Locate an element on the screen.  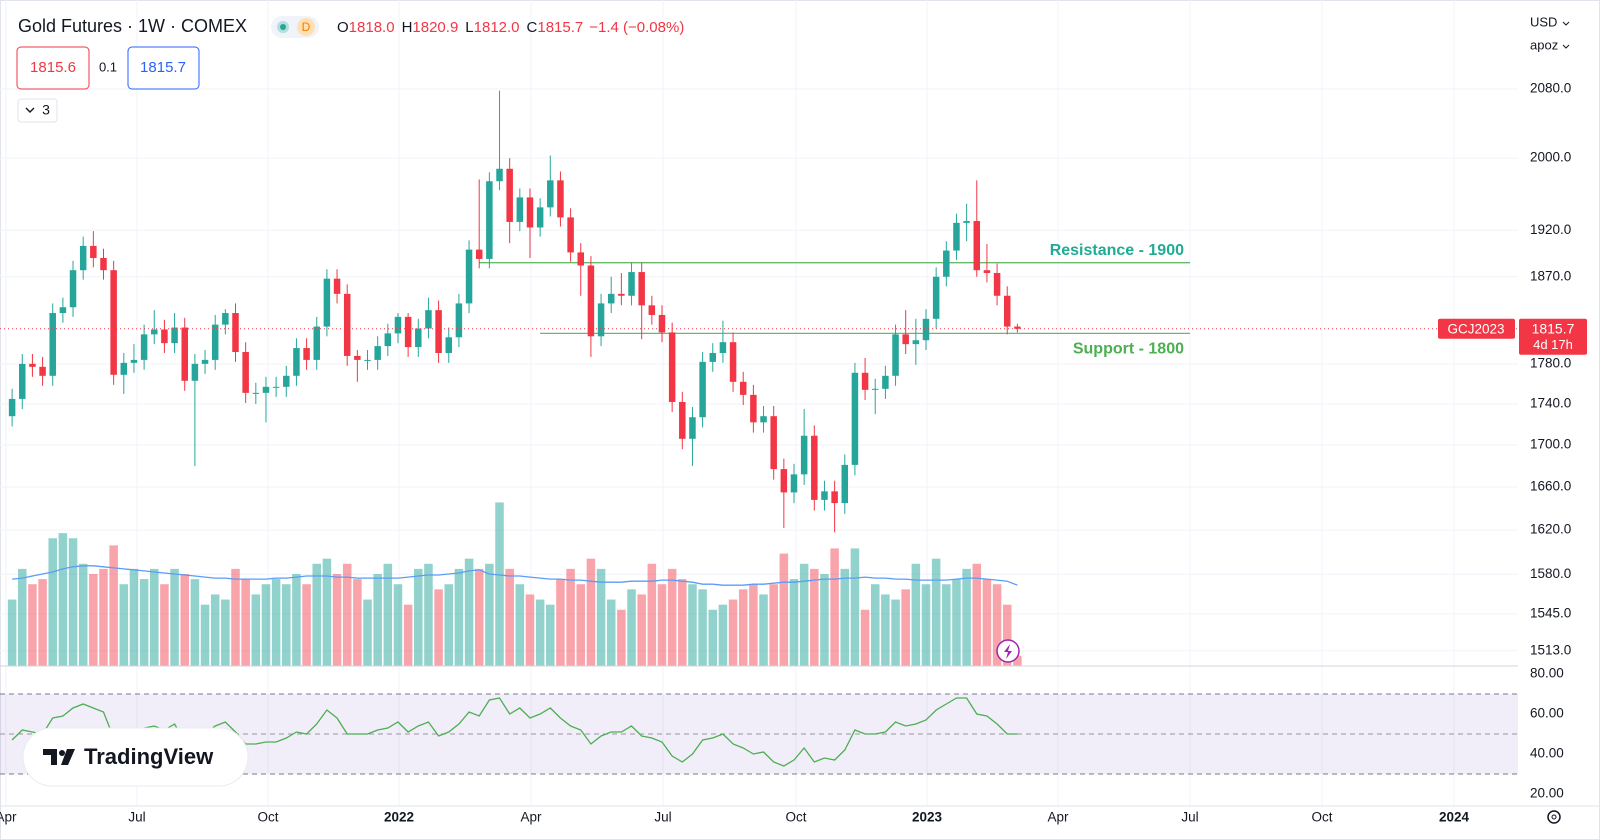
y-tick-label: 2000.0 is located at coordinates (1550, 157).